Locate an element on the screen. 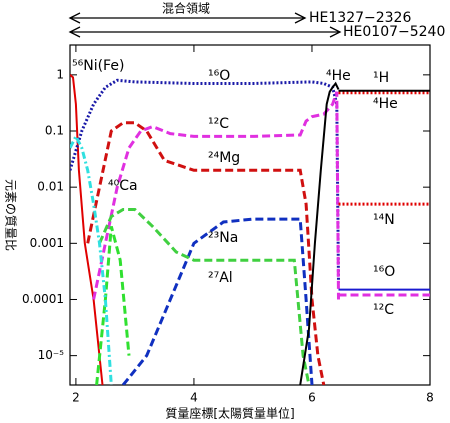 The height and width of the screenshot is (423, 450). series-label: ²³Na is located at coordinates (223, 238).